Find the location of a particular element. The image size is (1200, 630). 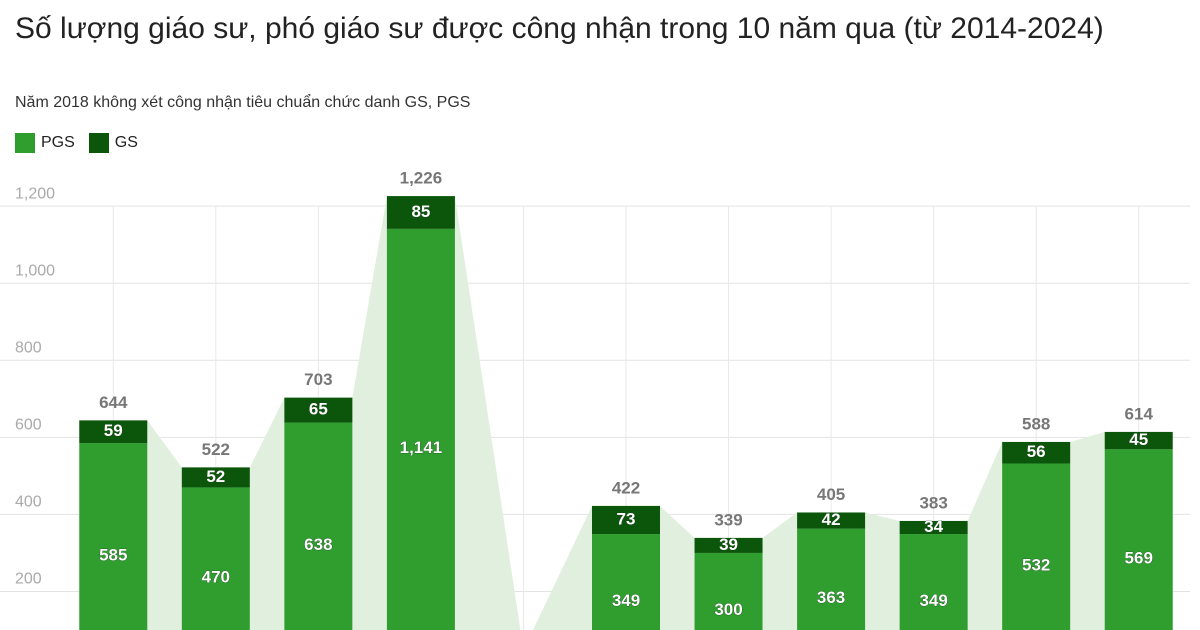

total-label: 339 is located at coordinates (728, 519).